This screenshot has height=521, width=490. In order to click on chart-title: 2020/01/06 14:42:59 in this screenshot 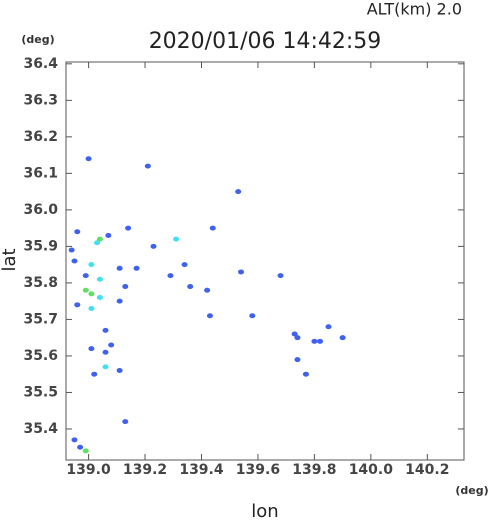, I will do `click(265, 41)`.